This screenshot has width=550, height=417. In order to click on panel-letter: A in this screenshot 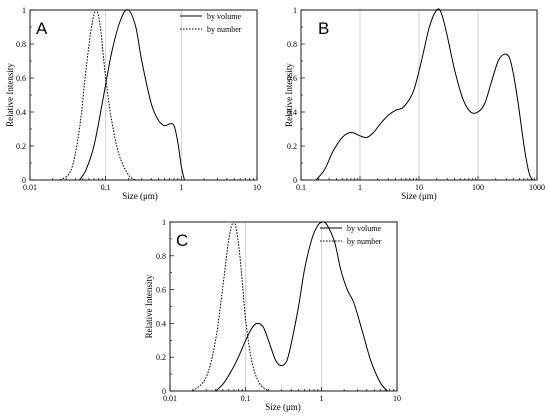, I will do `click(42, 28)`.